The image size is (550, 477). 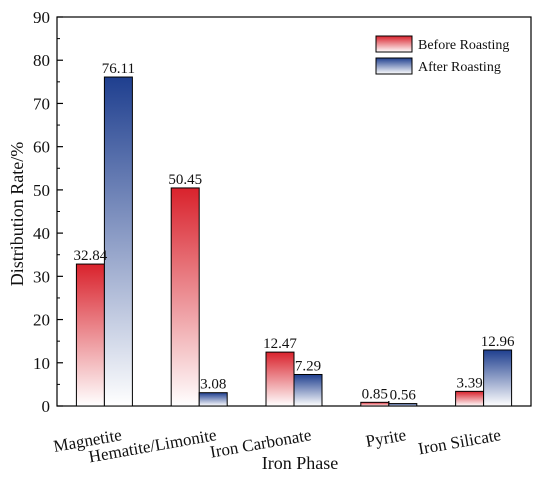 I want to click on x-tick-label-iron-silicate: Iron Silicate, so click(x=460, y=441).